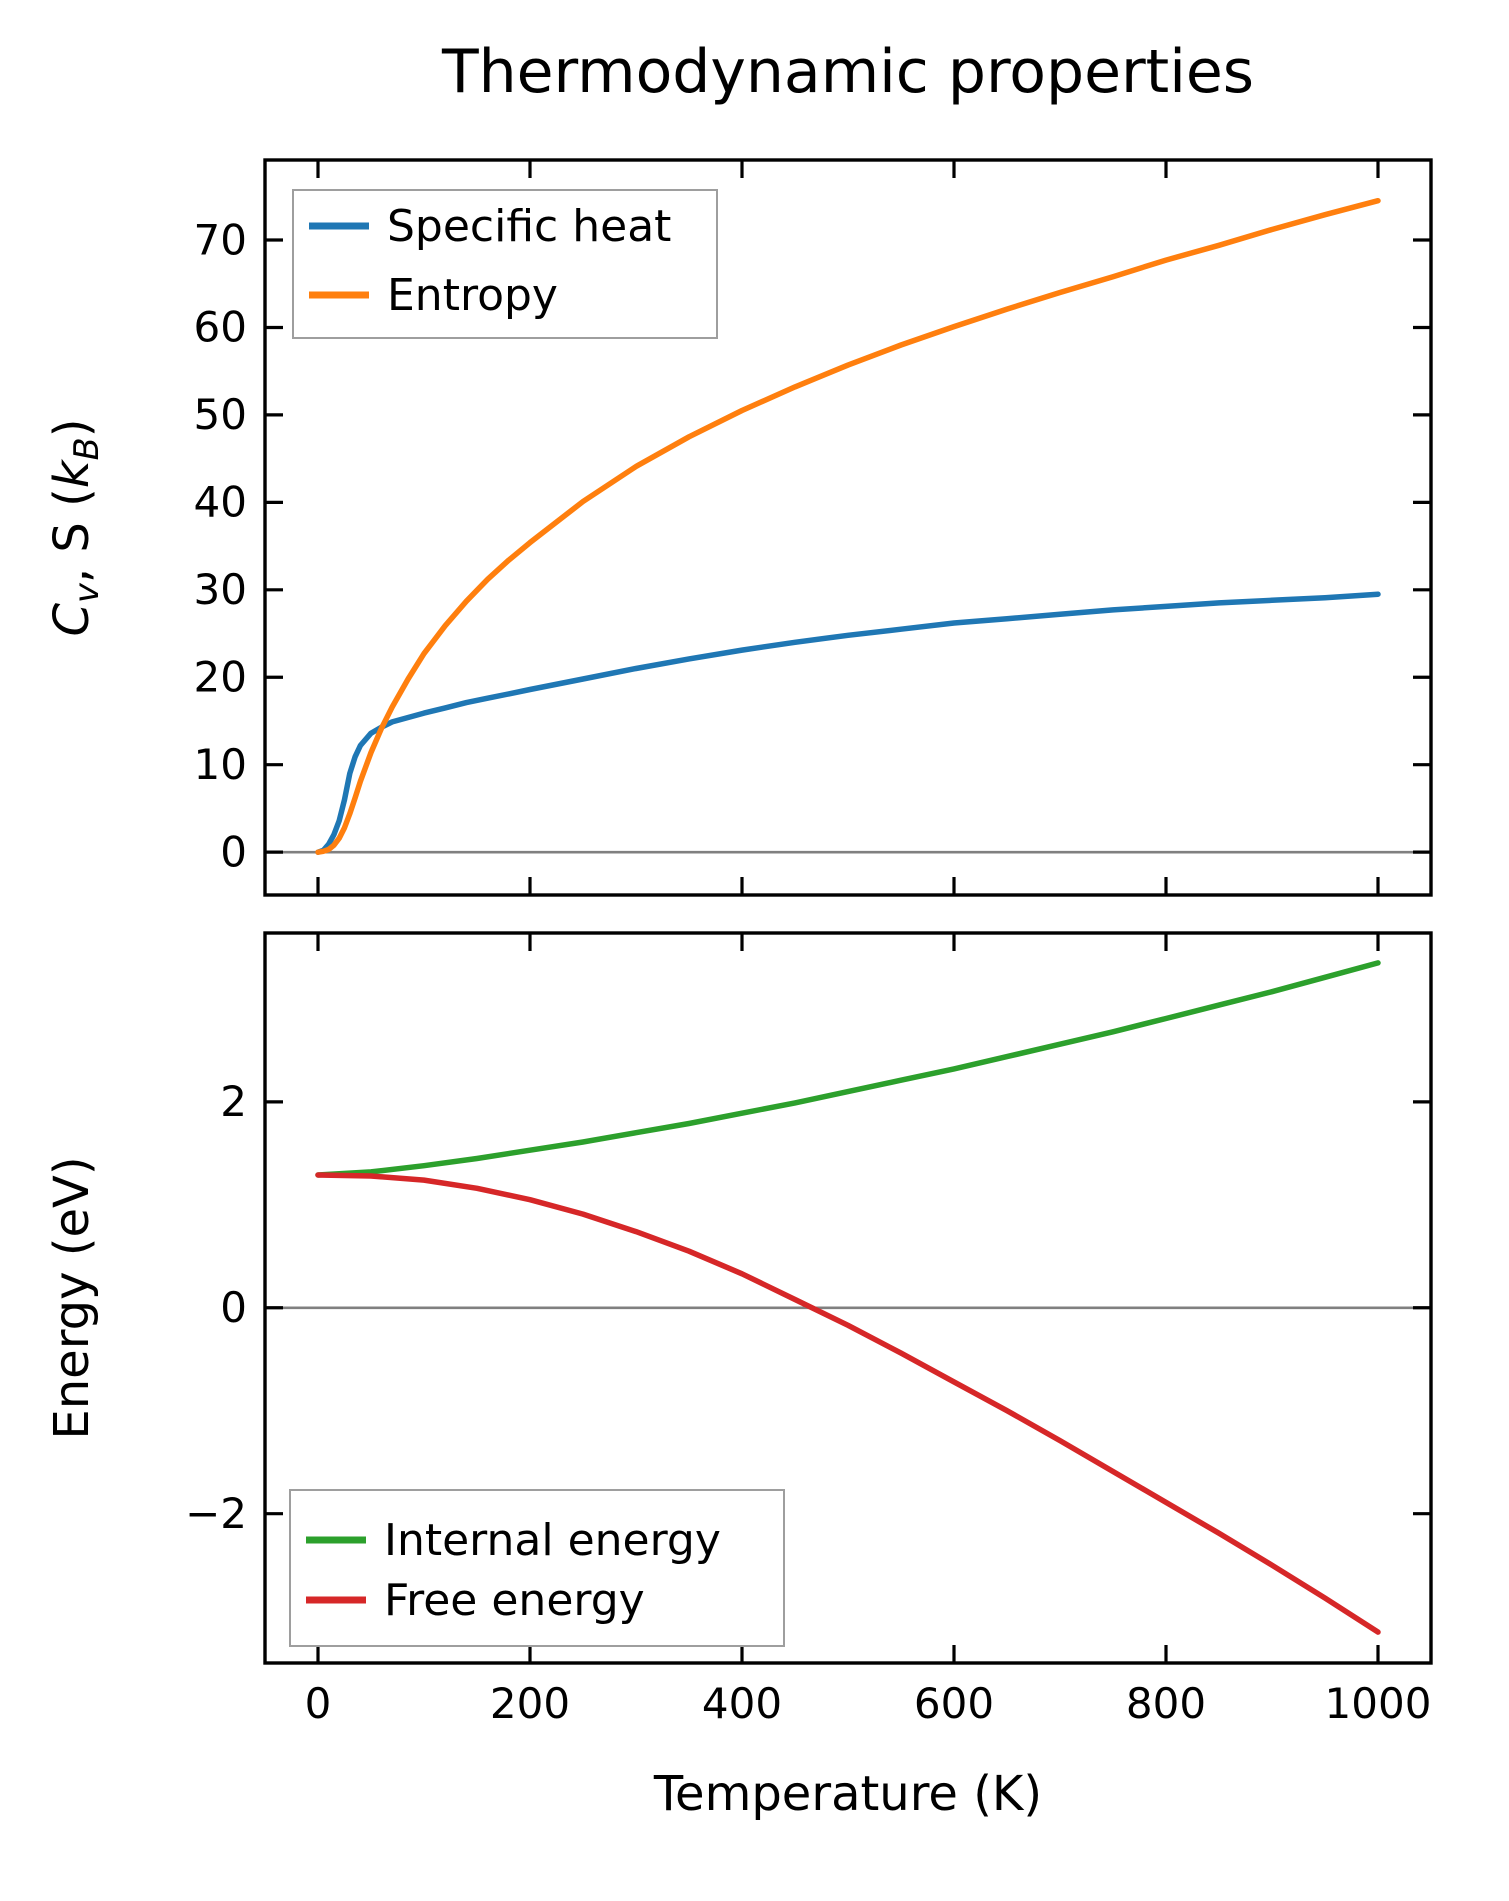 This screenshot has height=1901, width=1509. What do you see at coordinates (216, 1513) in the screenshot?
I see `y-tick-label: −2` at bounding box center [216, 1513].